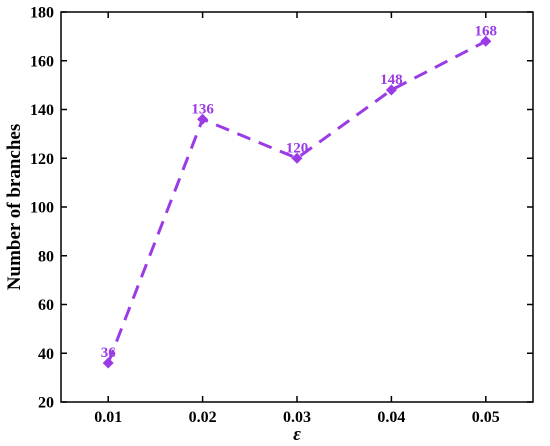  Describe the element at coordinates (42, 13) in the screenshot. I see `y-tick-label: 180` at that location.